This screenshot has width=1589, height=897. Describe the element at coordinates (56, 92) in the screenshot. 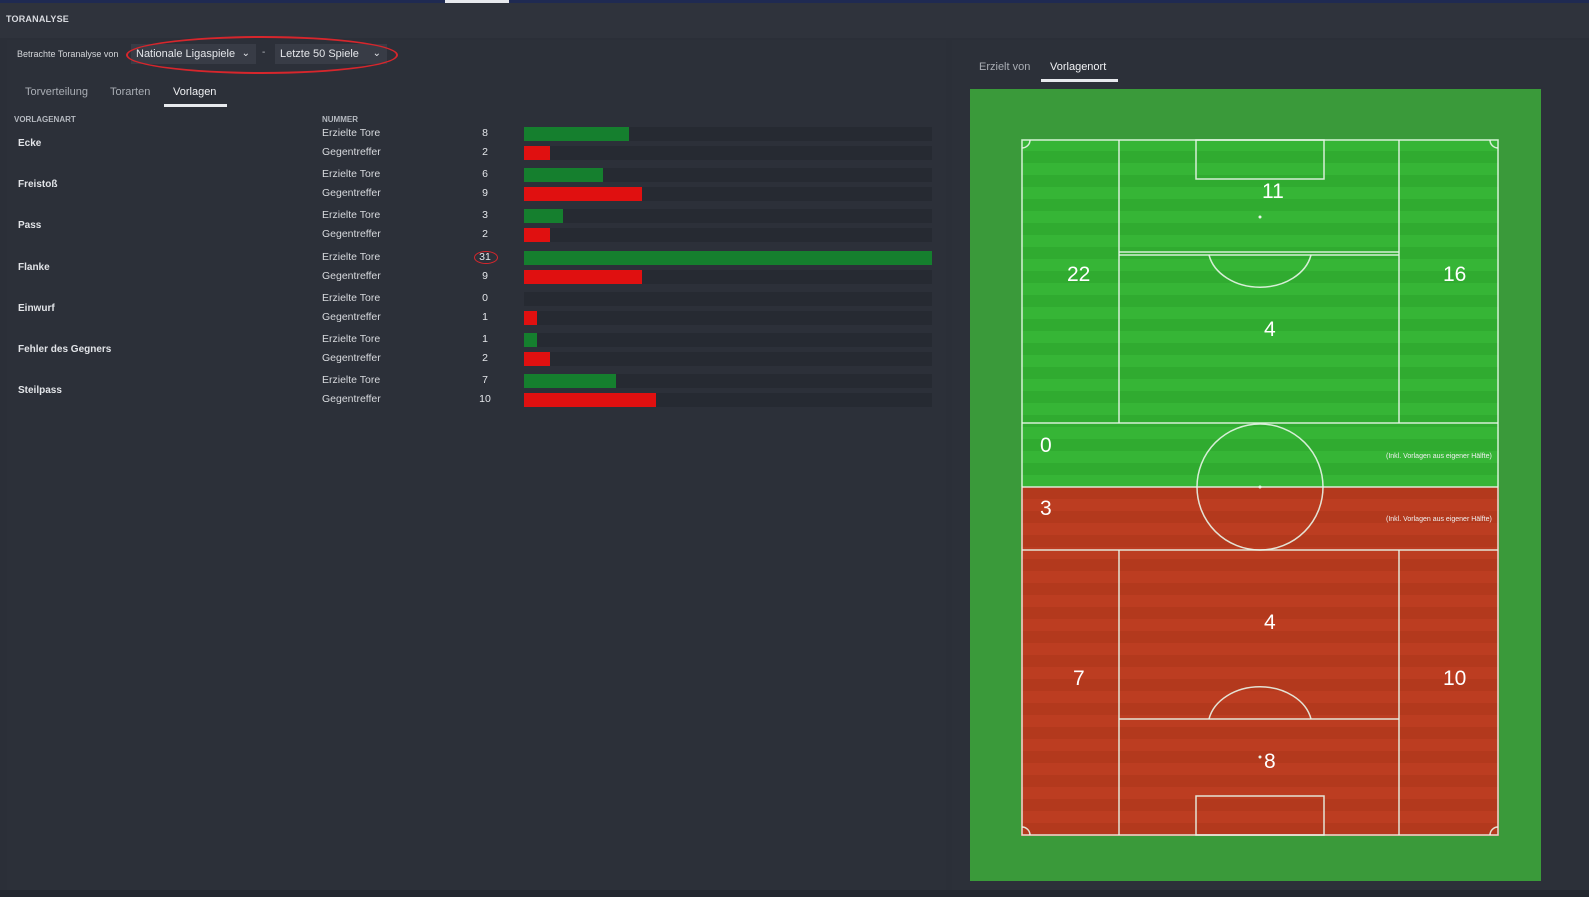

I see `tab-torverteilung: Torverteilung` at that location.